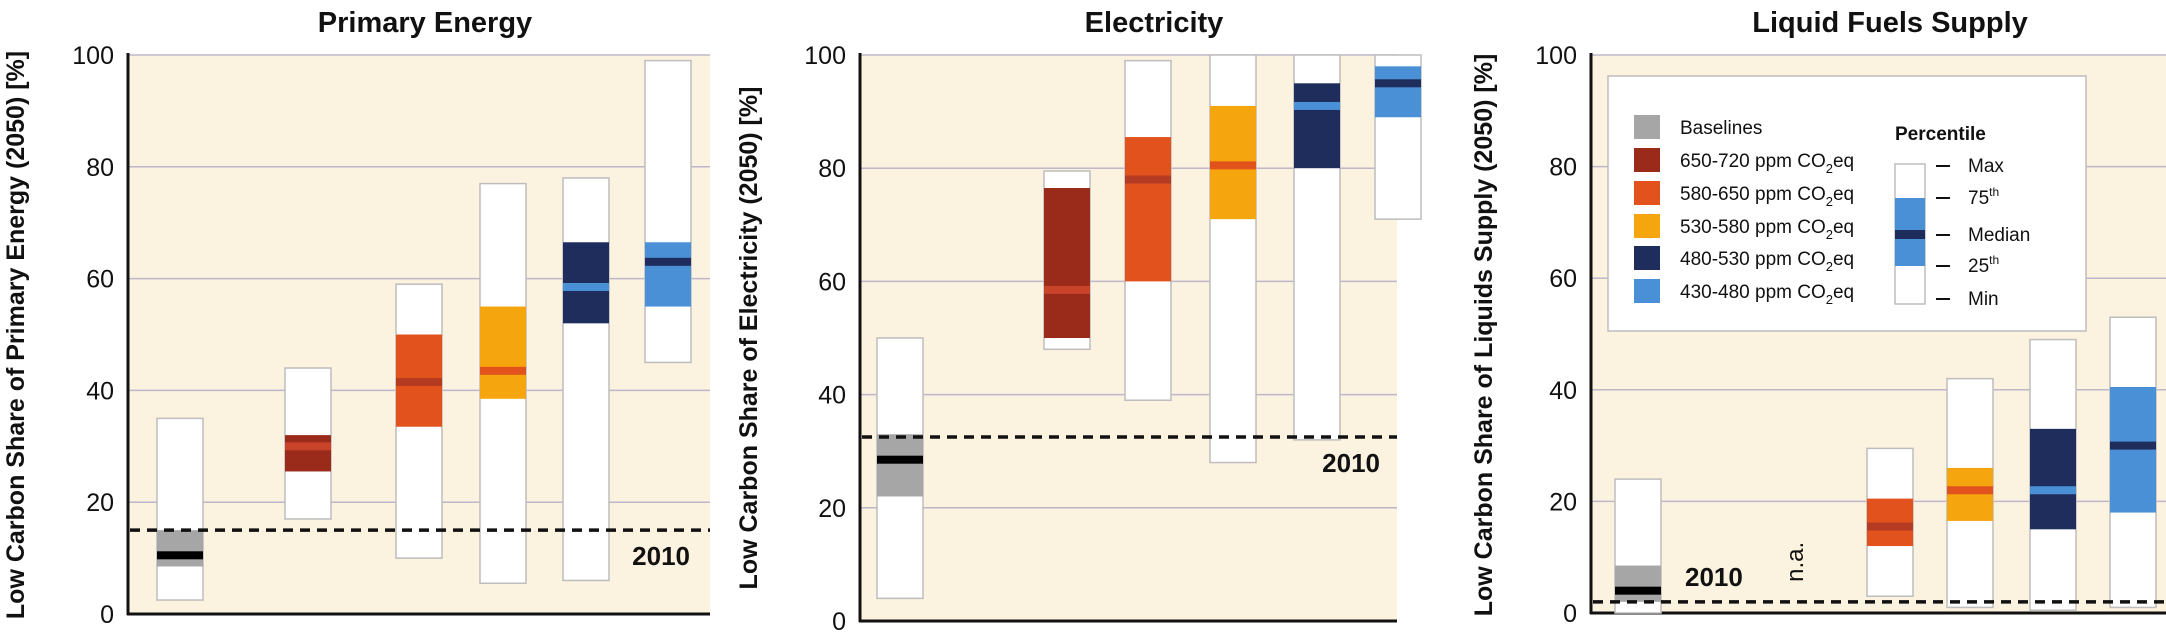 The image size is (2166, 636). I want to click on legend-item: 430-480 ppm CO2eq, so click(1744, 293).